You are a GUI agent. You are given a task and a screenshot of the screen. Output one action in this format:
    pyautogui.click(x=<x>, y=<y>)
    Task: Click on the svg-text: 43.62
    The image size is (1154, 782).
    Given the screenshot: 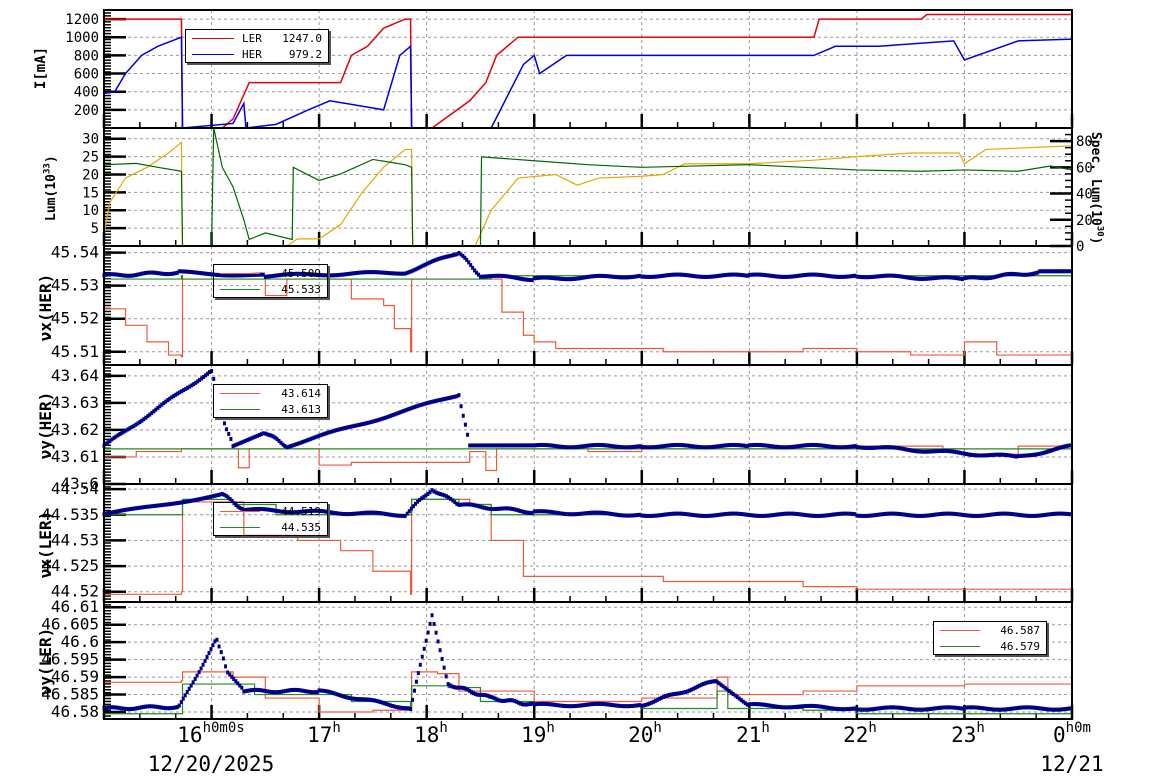 What is the action you would take?
    pyautogui.click(x=75, y=429)
    